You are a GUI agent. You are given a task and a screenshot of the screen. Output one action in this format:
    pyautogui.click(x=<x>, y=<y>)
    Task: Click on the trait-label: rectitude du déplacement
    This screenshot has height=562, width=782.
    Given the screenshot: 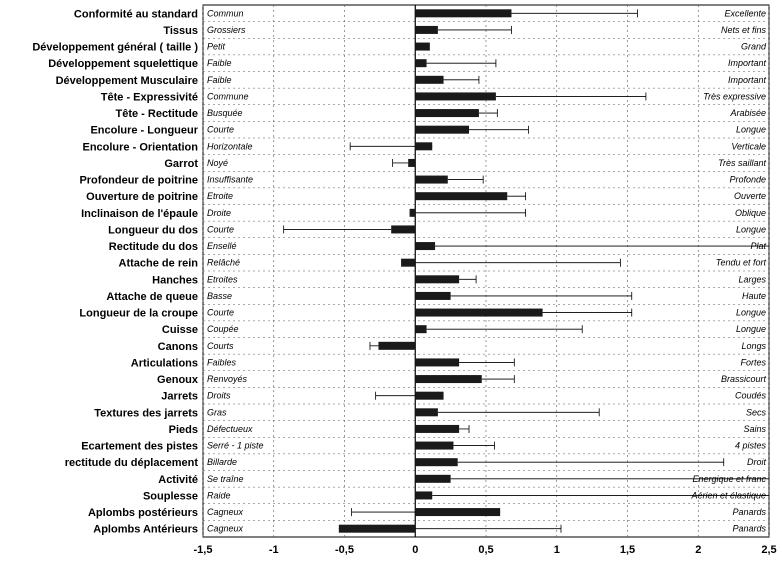 What is the action you would take?
    pyautogui.click(x=132, y=463)
    